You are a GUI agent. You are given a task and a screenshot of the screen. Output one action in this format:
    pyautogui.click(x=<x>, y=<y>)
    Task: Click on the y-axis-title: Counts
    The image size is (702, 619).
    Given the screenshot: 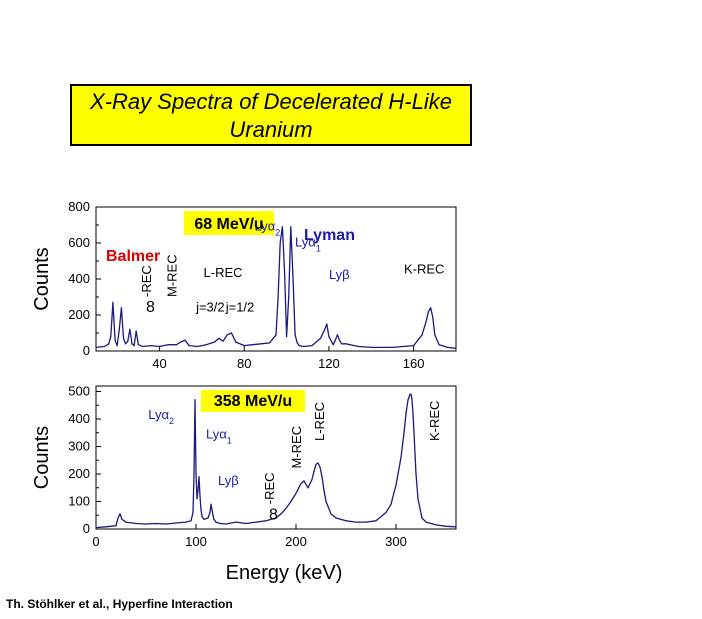 What is the action you would take?
    pyautogui.click(x=42, y=457)
    